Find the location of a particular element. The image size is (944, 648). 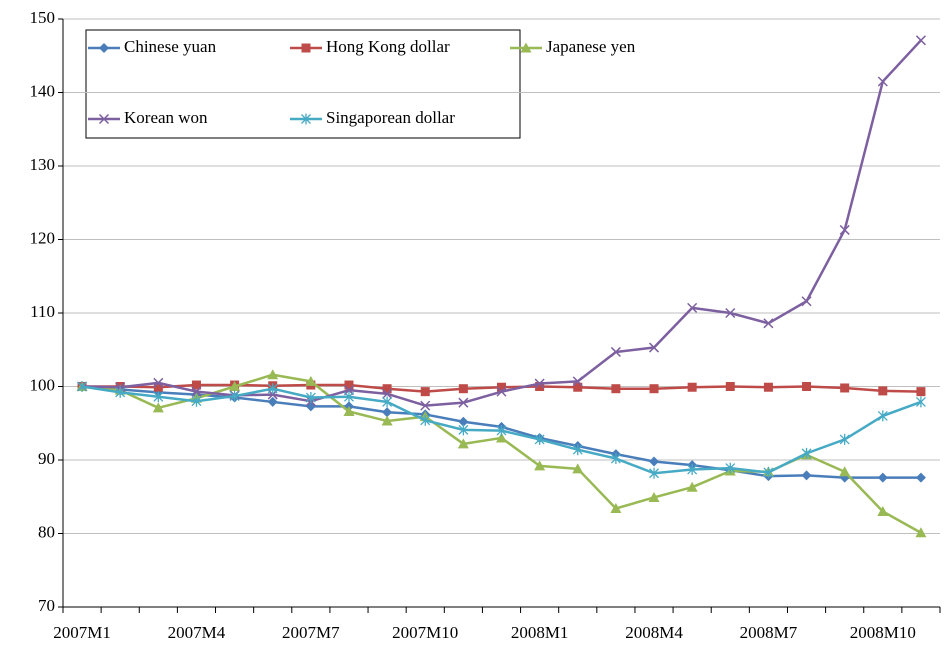

y-tick-label: 120 is located at coordinates (43, 237).